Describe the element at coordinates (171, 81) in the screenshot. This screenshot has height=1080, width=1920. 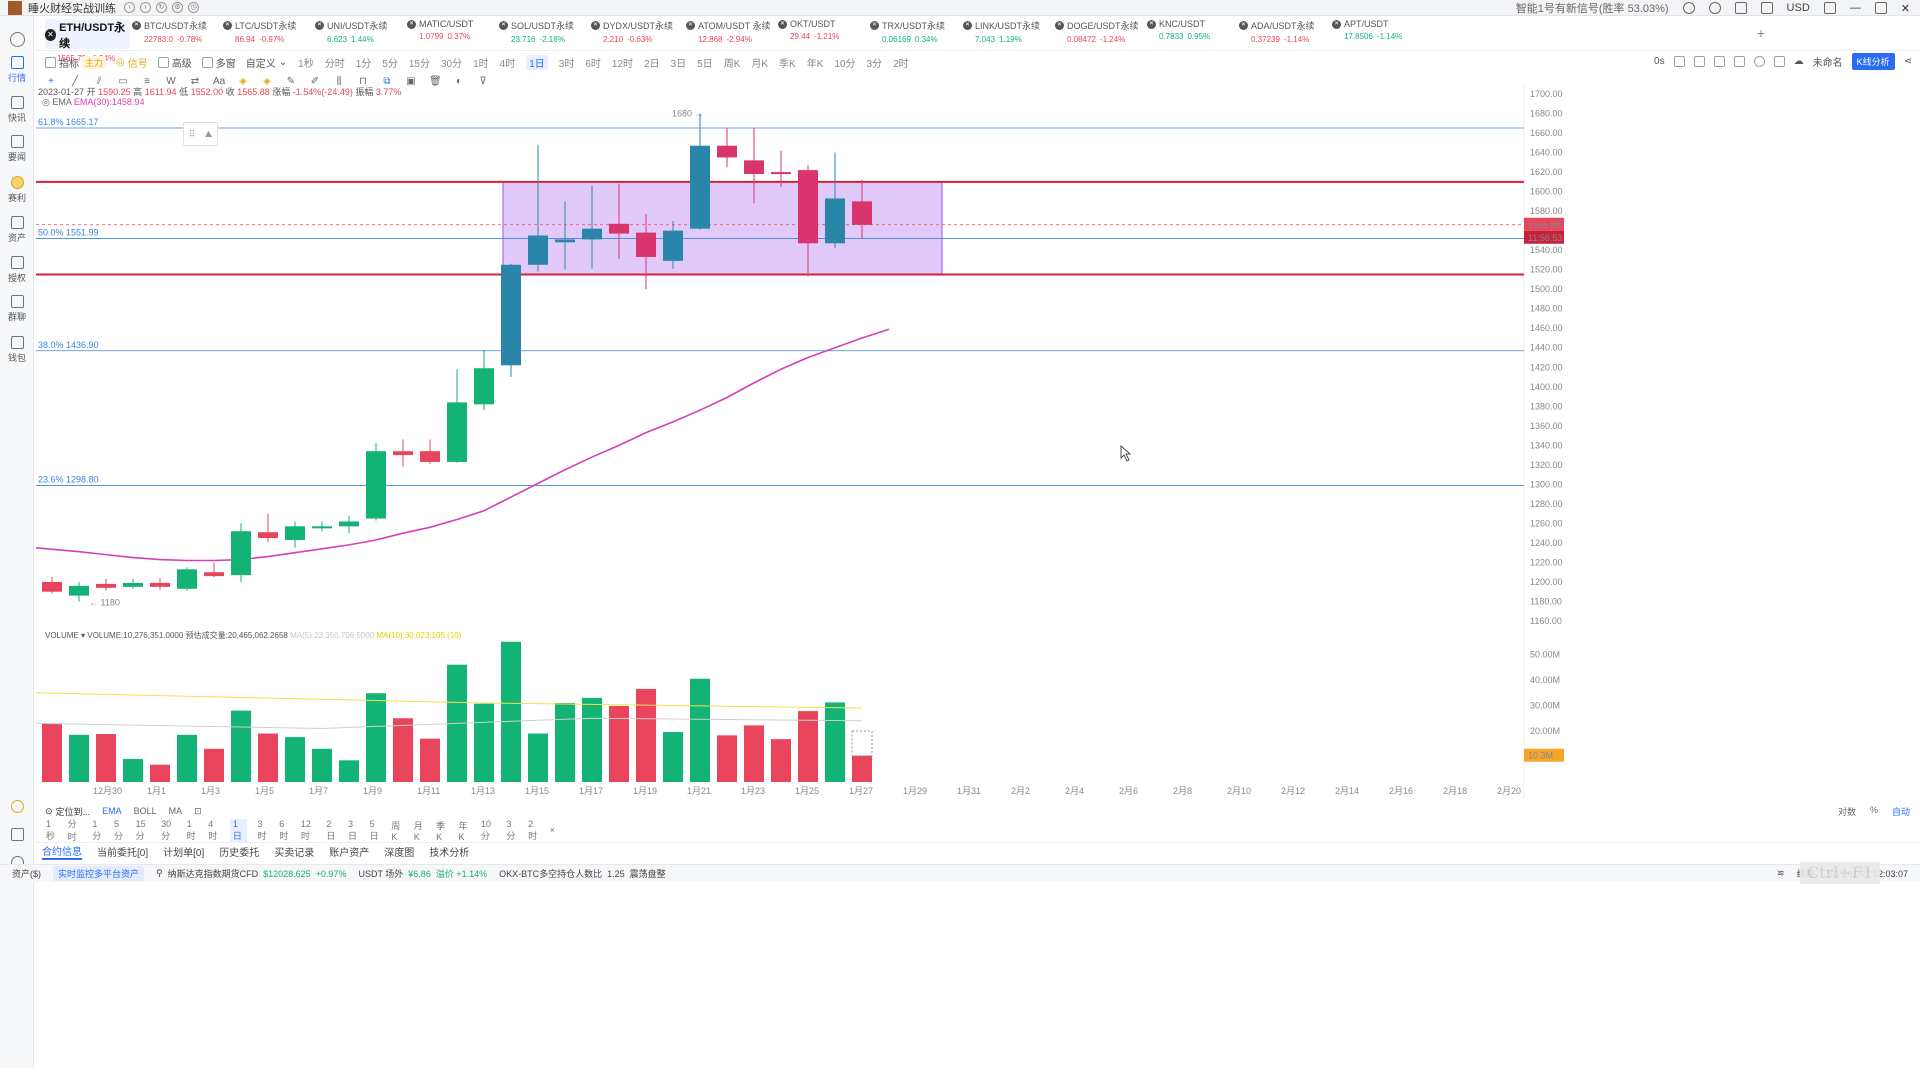
I see `pattern-icon: W` at that location.